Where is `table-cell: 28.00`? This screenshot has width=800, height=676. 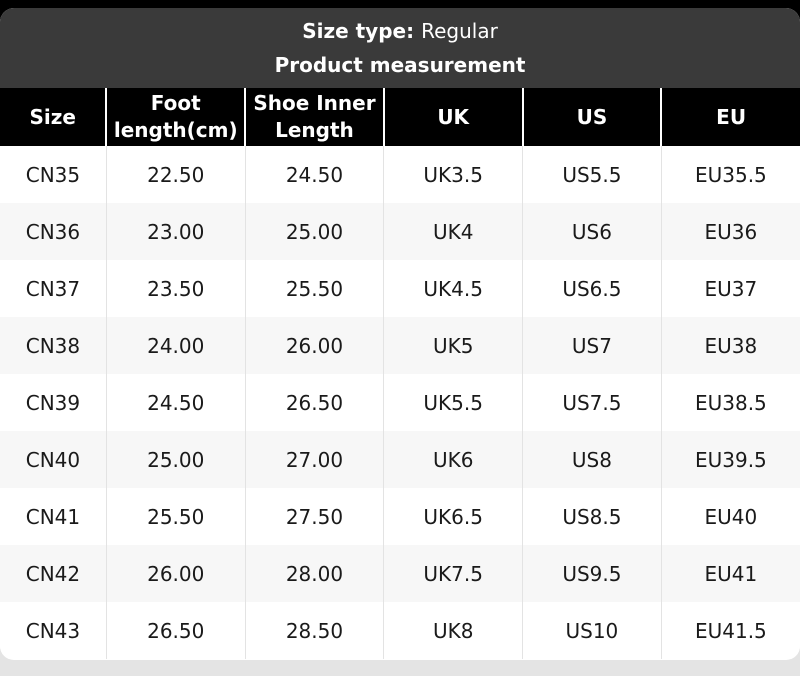
table-cell: 28.00 is located at coordinates (314, 573).